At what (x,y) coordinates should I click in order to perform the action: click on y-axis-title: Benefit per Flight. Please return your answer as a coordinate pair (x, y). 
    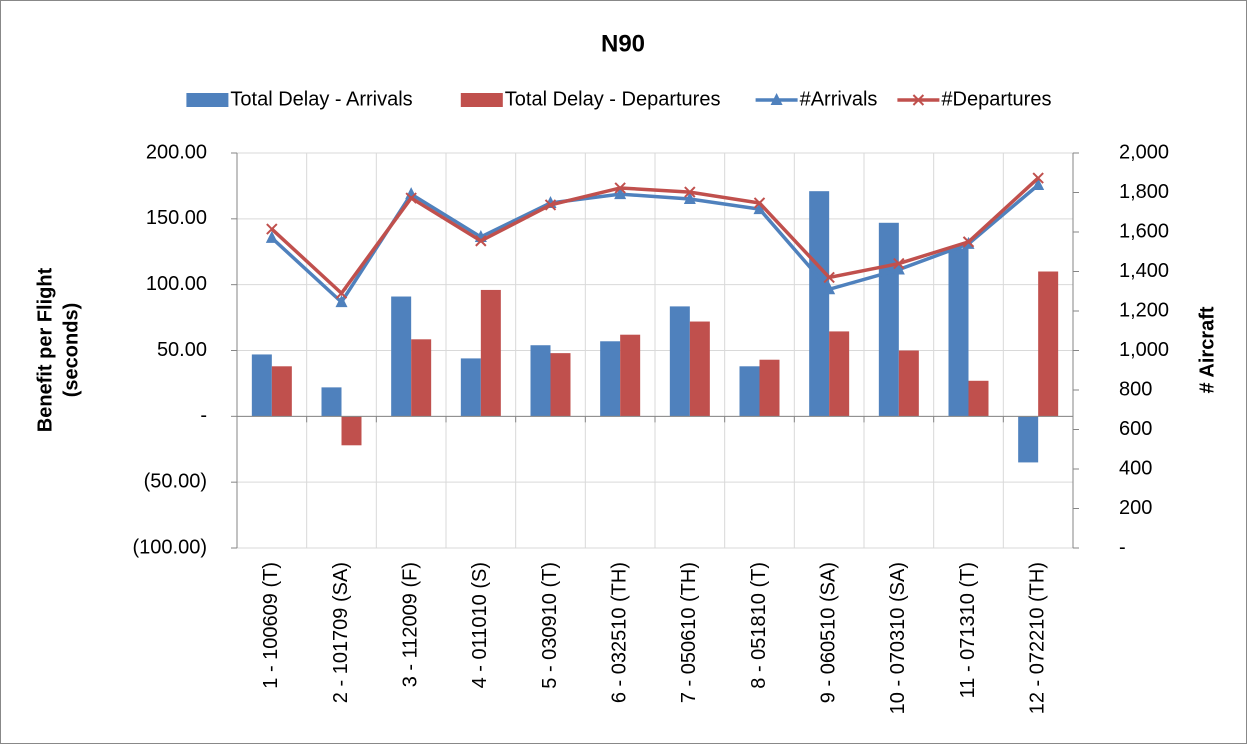
    Looking at the image, I should click on (45, 349).